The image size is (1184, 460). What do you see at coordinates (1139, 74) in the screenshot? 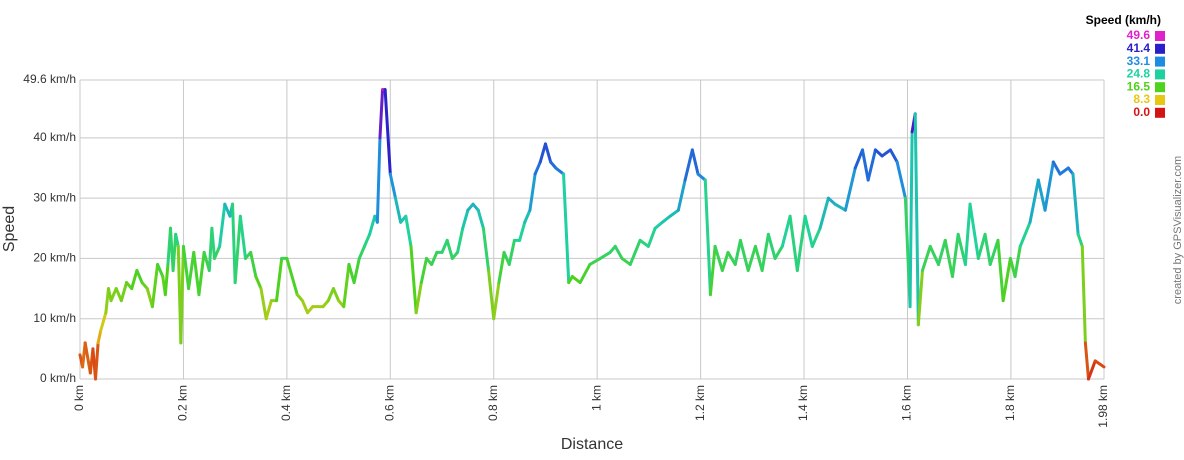
I see `legend-label: 24.8` at bounding box center [1139, 74].